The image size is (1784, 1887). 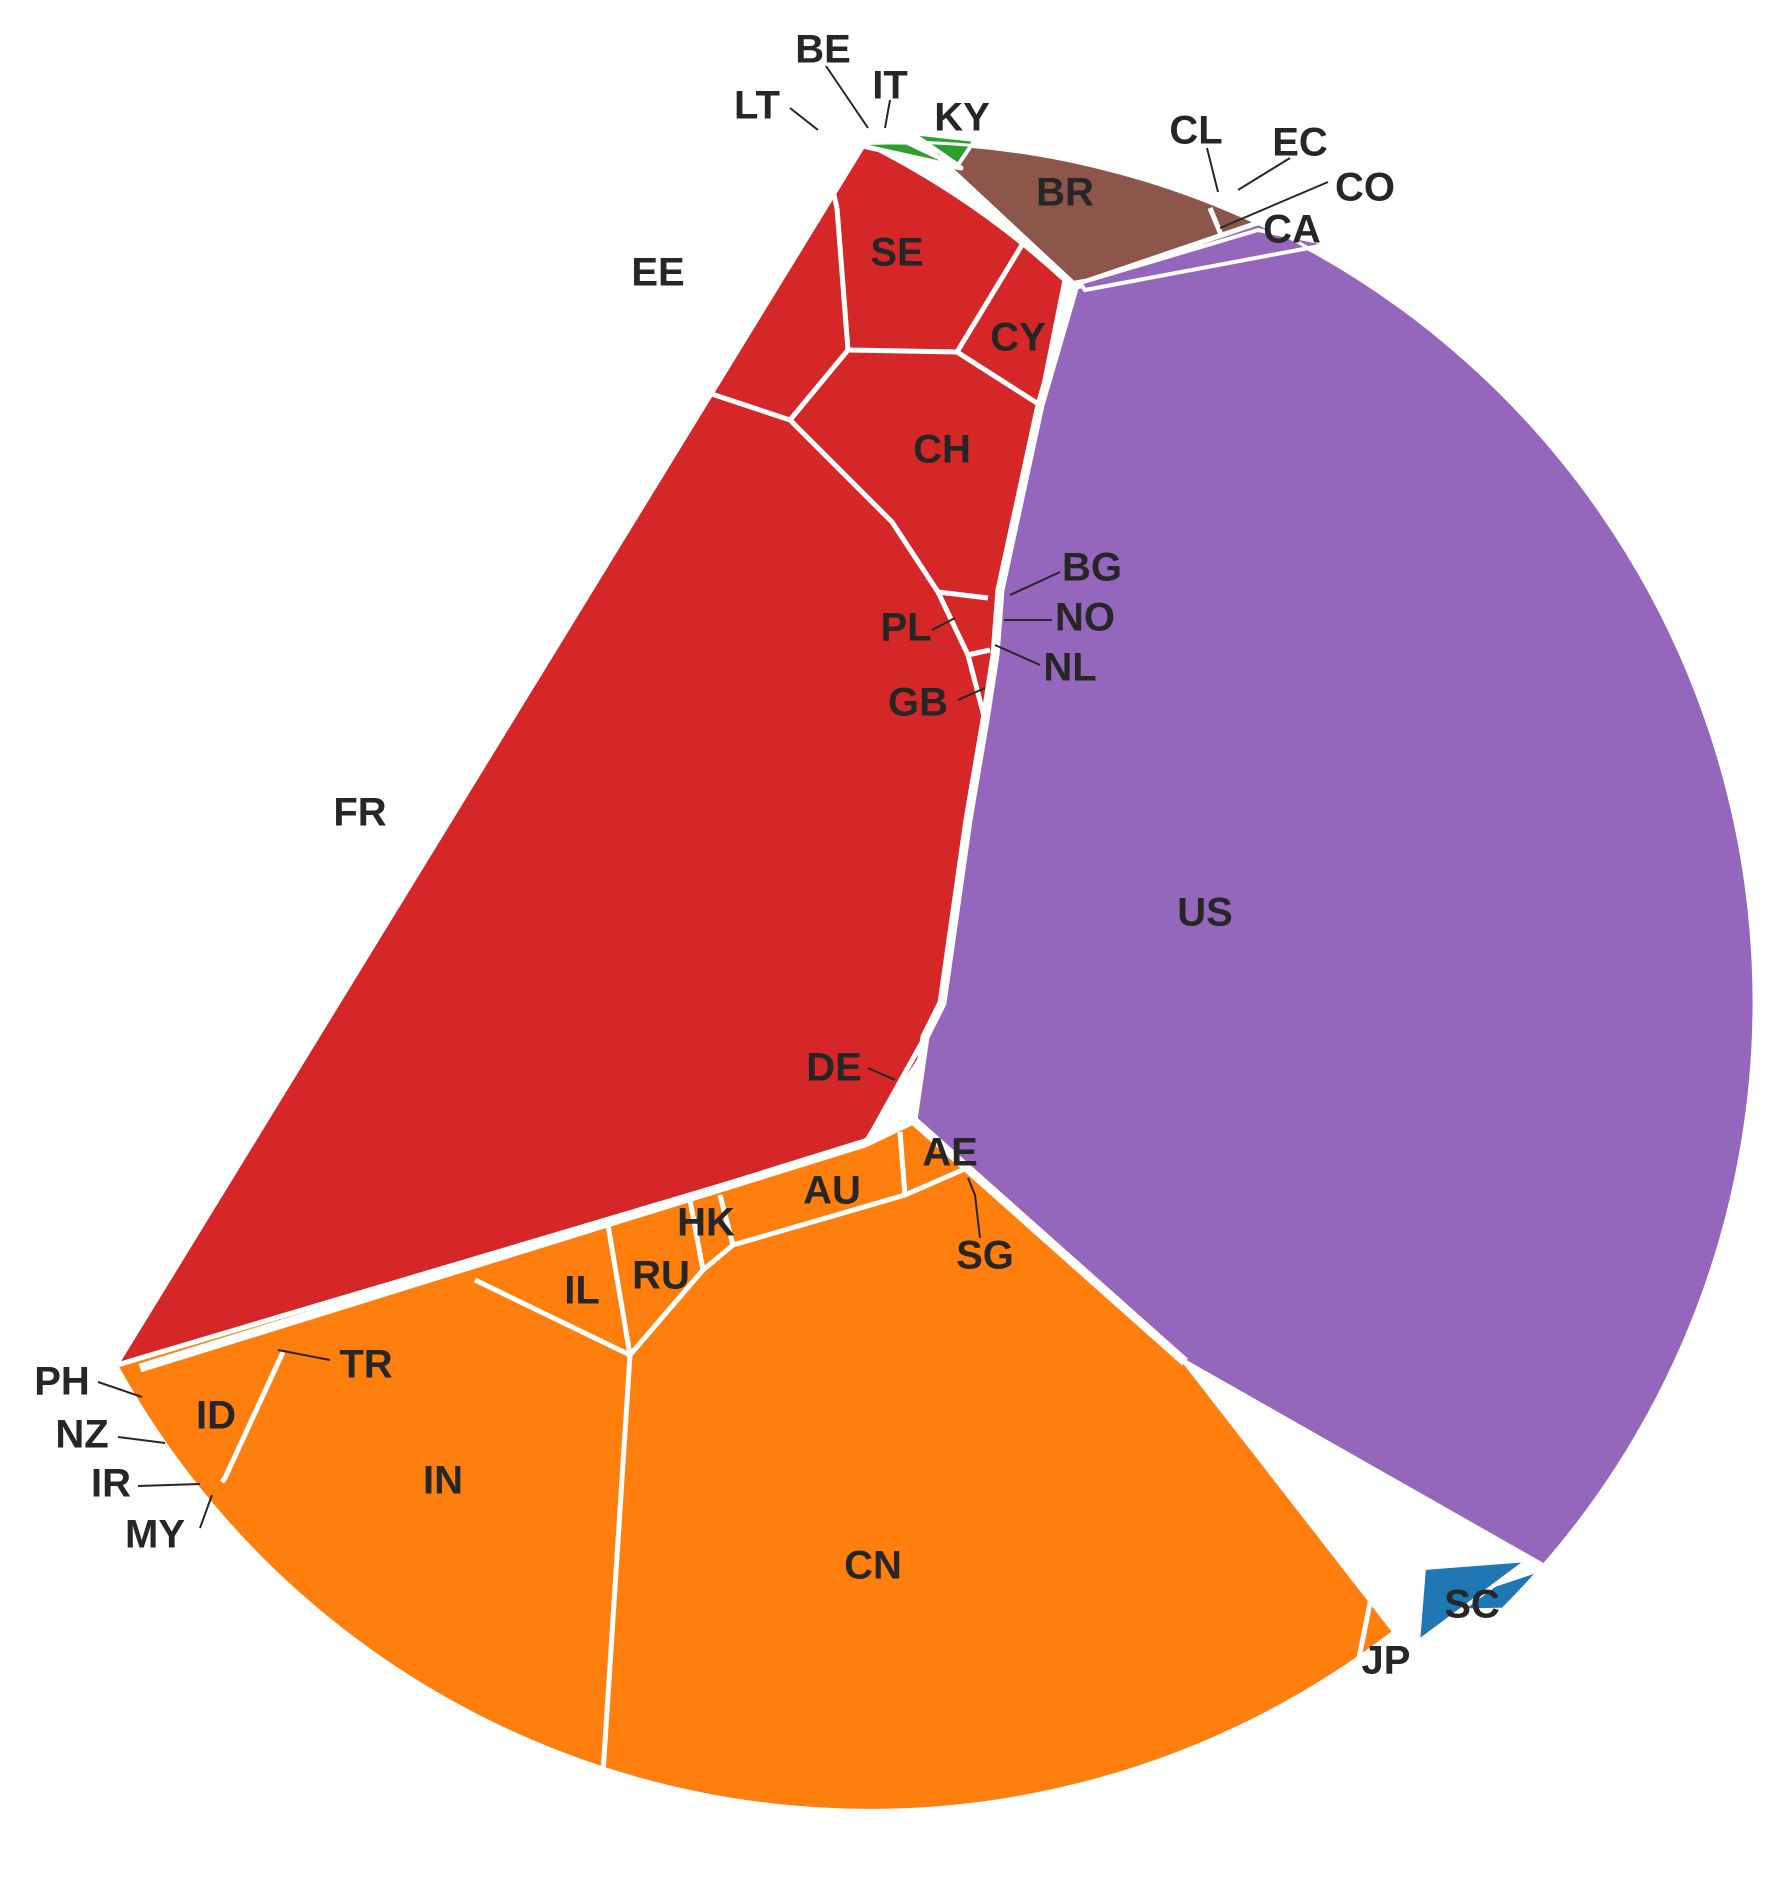 What do you see at coordinates (847, 97) in the screenshot?
I see `leader-line-be` at bounding box center [847, 97].